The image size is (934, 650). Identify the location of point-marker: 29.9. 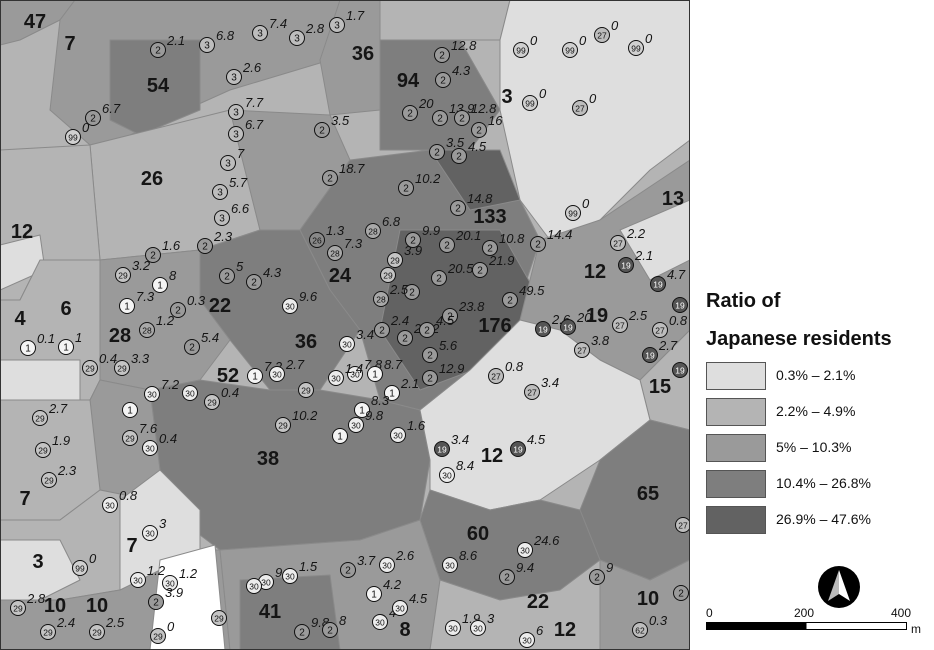
(422, 235).